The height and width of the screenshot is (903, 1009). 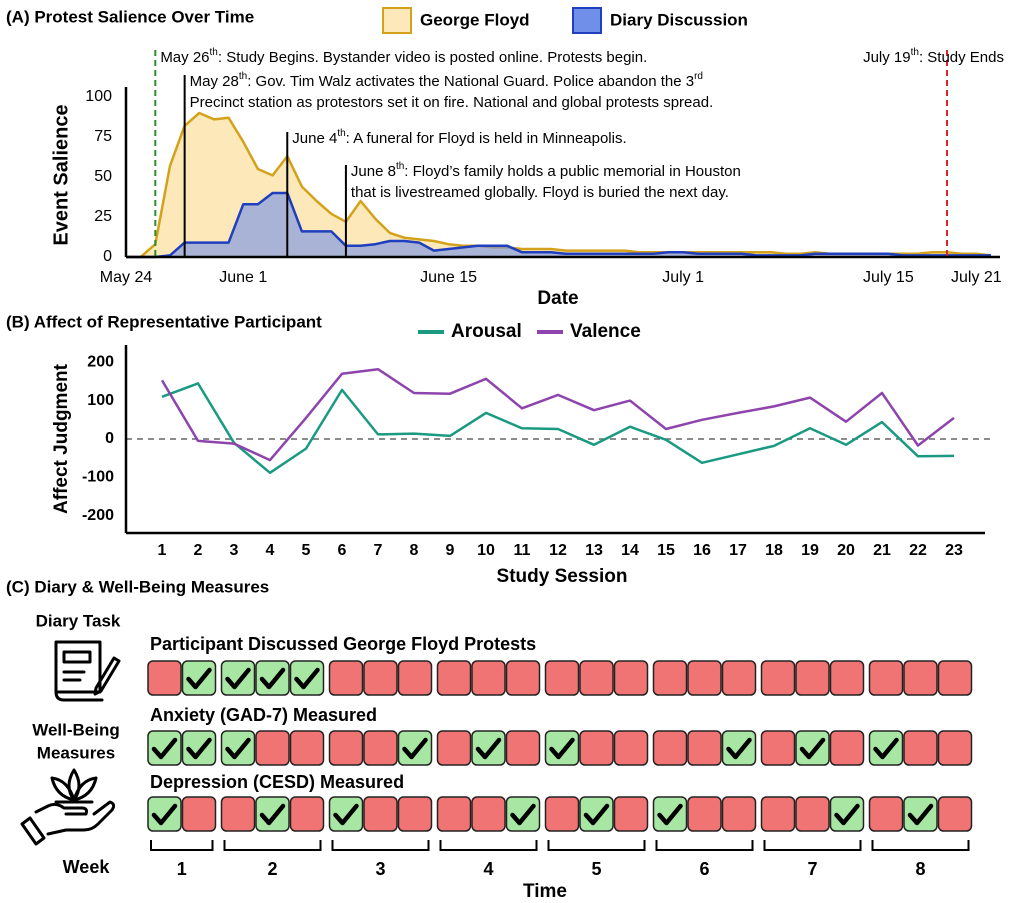 What do you see at coordinates (137, 586) in the screenshot?
I see `panel-c-title: (C) Diary & Well-Being Measures` at bounding box center [137, 586].